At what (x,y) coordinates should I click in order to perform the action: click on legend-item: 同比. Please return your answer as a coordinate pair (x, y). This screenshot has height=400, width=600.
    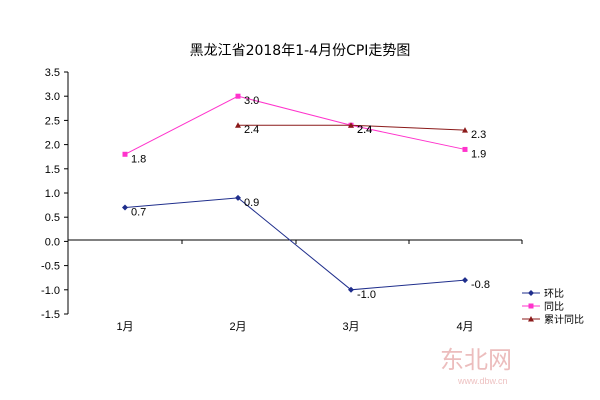
    Looking at the image, I should click on (543, 307).